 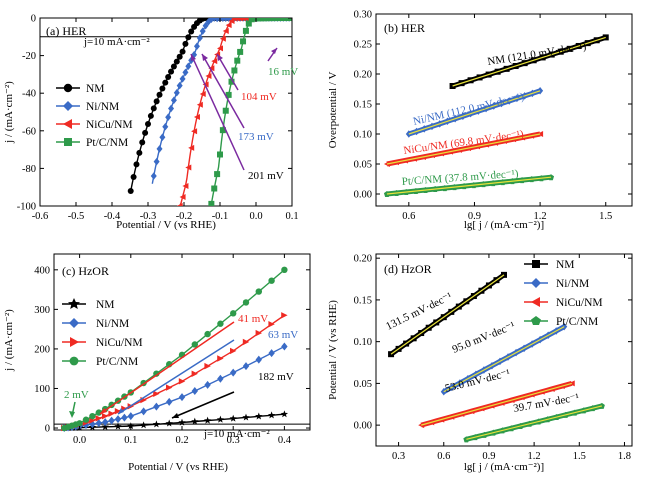 I want to click on y-tick-label: 0.30, so click(x=363, y=15).